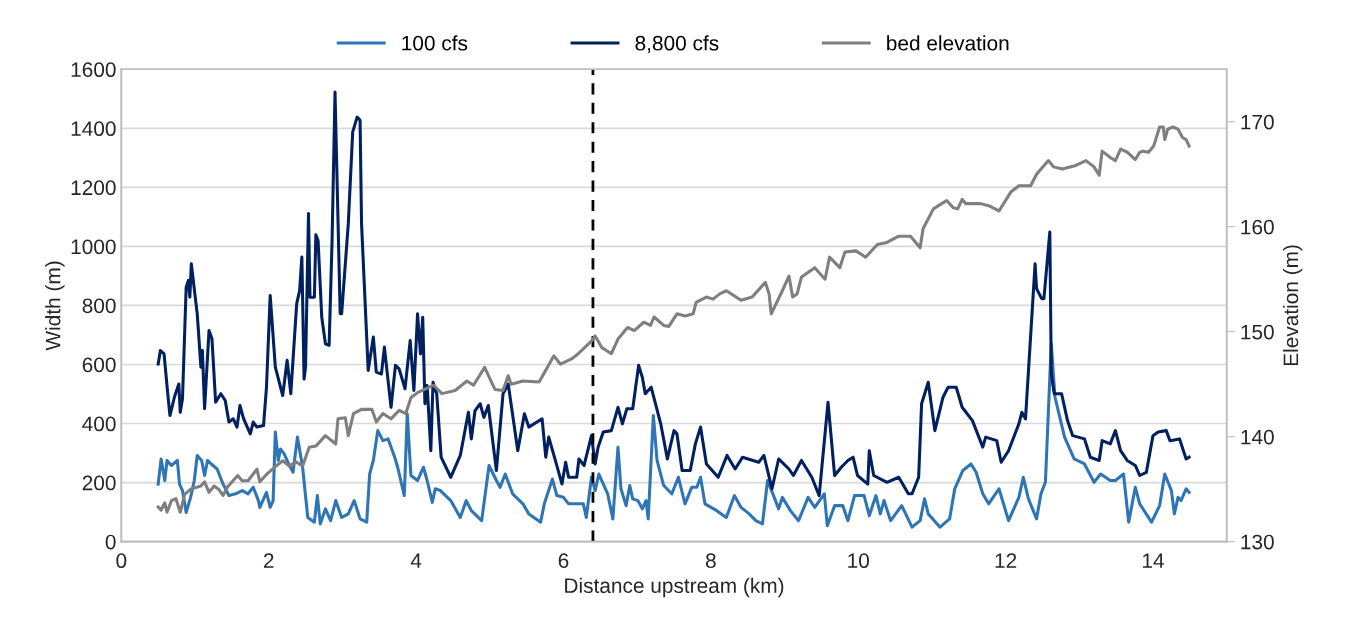 The height and width of the screenshot is (624, 1348). What do you see at coordinates (1292, 305) in the screenshot?
I see `y2-axis-title: Elevation (m)` at bounding box center [1292, 305].